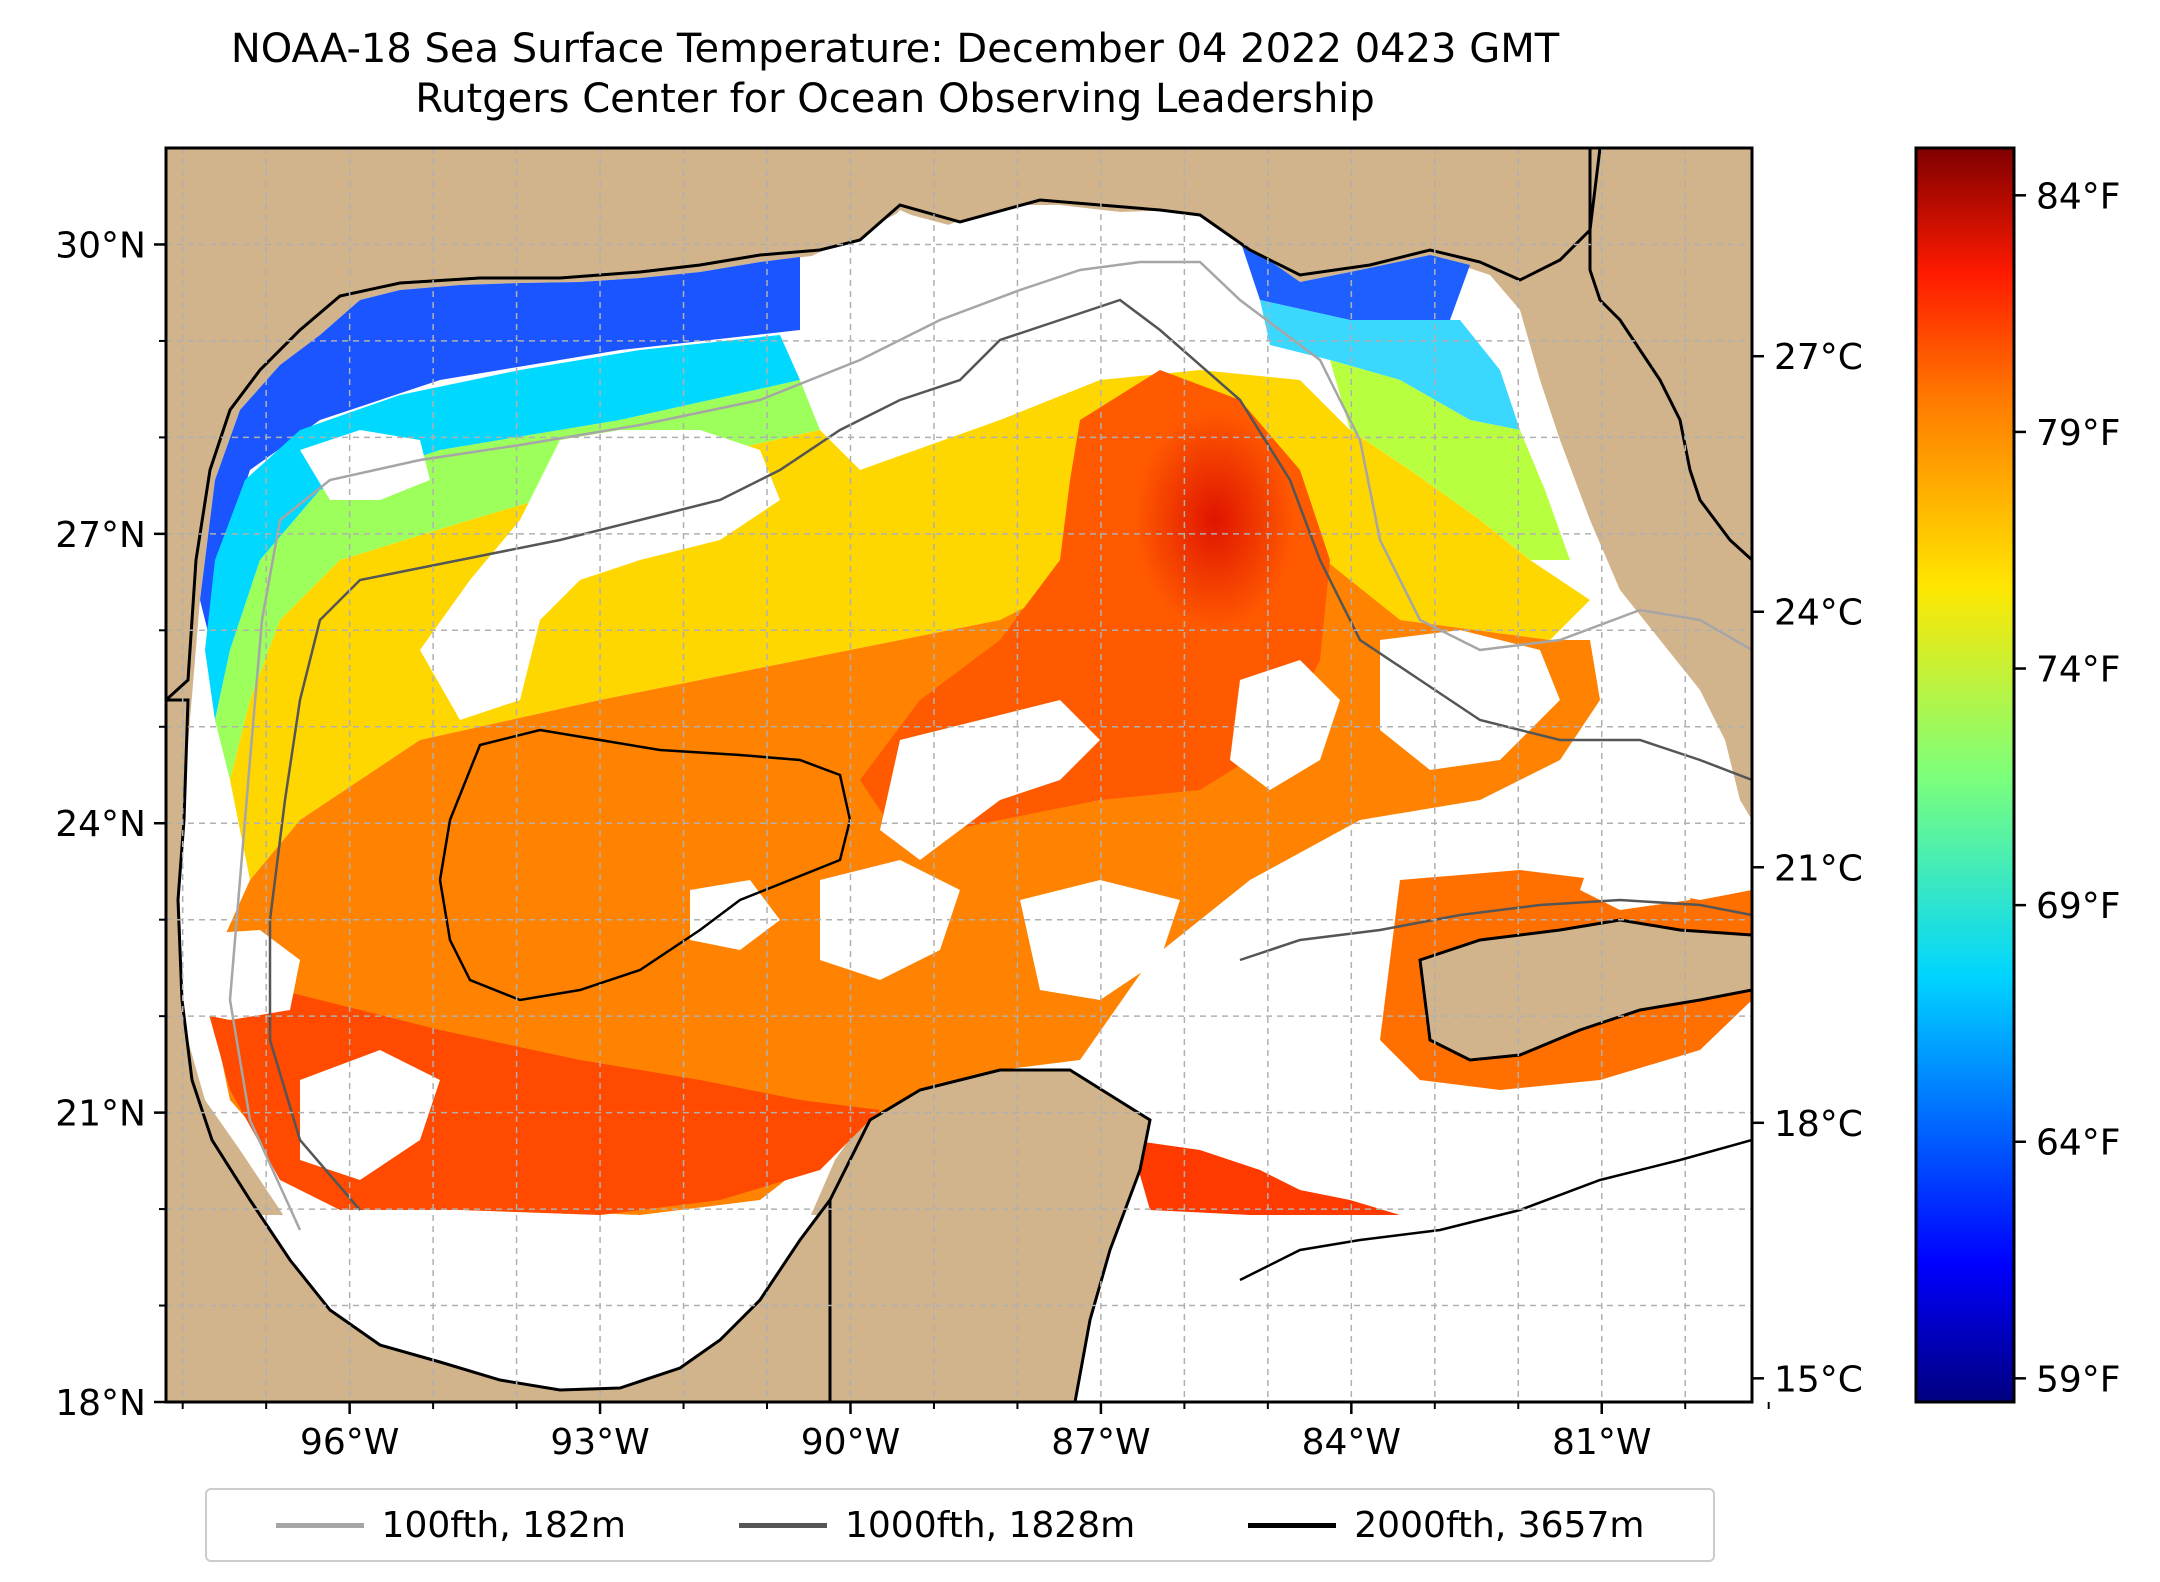 The image size is (2160, 1582). I want to click on lon-tick-label: 87°W, so click(1100, 1442).